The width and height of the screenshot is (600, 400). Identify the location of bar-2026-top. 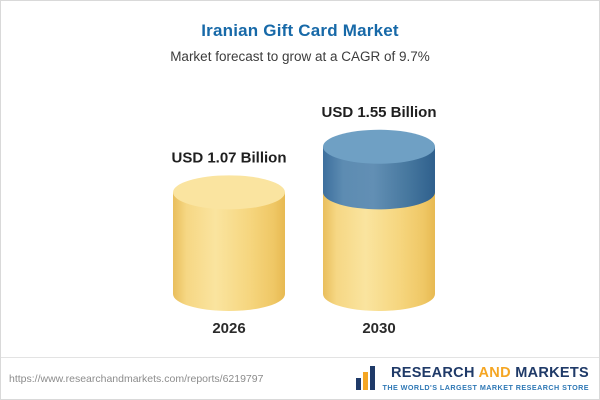
(229, 192).